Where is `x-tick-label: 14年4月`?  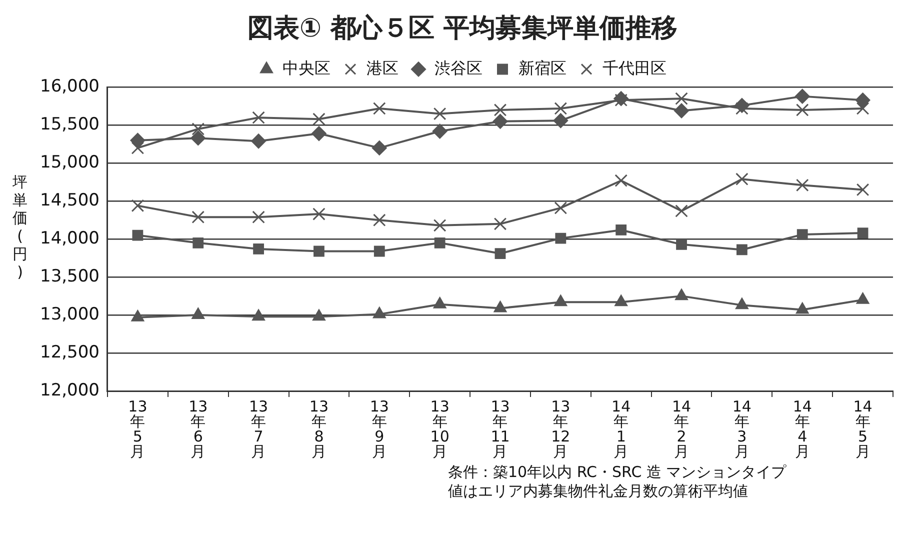
x-tick-label: 14年4月 is located at coordinates (802, 428).